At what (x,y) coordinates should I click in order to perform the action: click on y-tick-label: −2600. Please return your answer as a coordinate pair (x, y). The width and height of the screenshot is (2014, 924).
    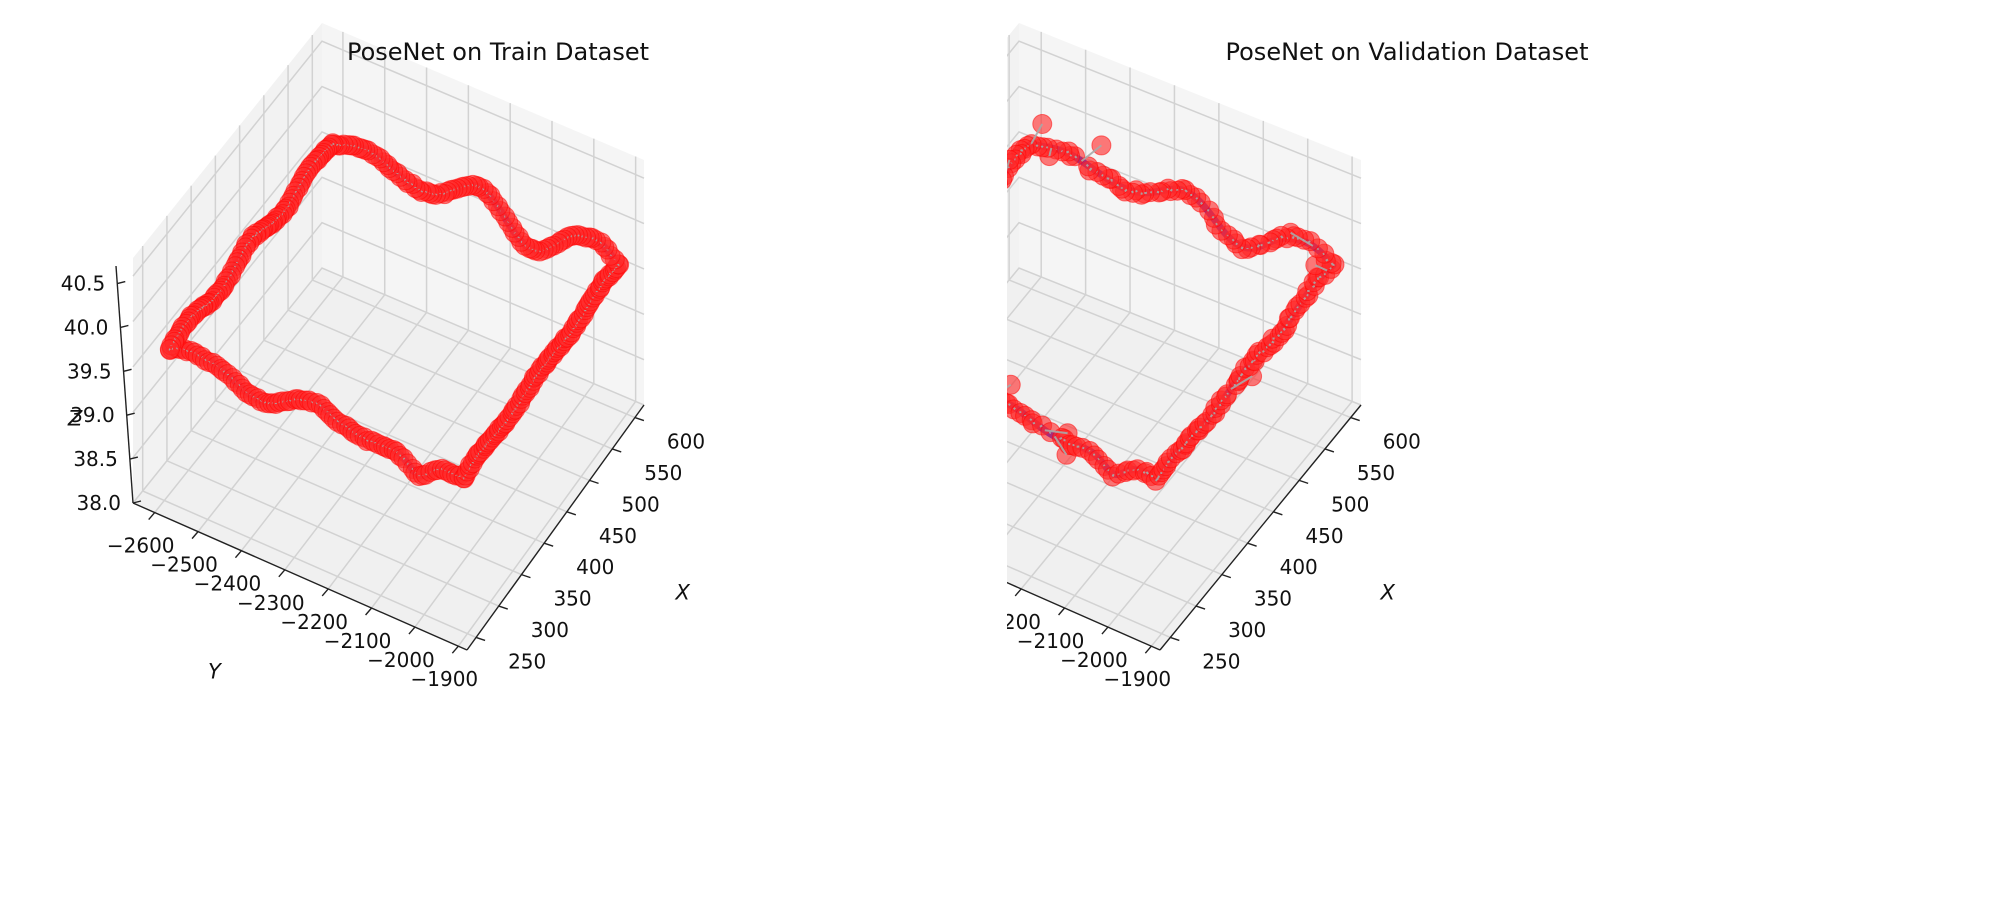
    Looking at the image, I should click on (141, 546).